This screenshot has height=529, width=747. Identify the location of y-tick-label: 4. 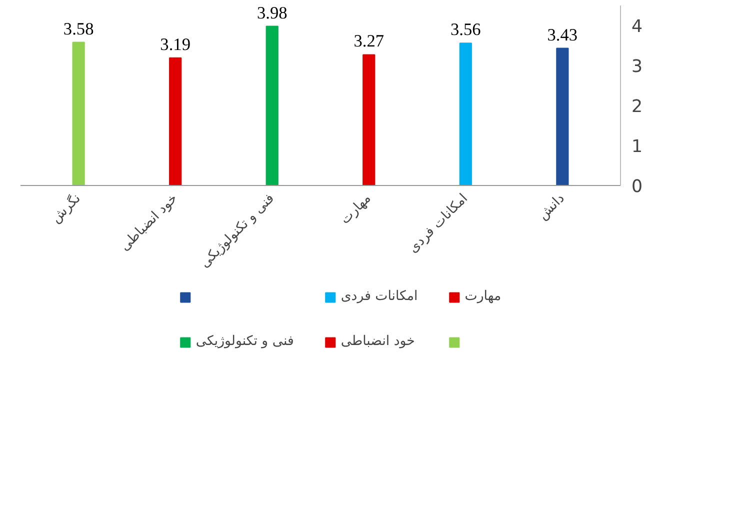
(637, 27).